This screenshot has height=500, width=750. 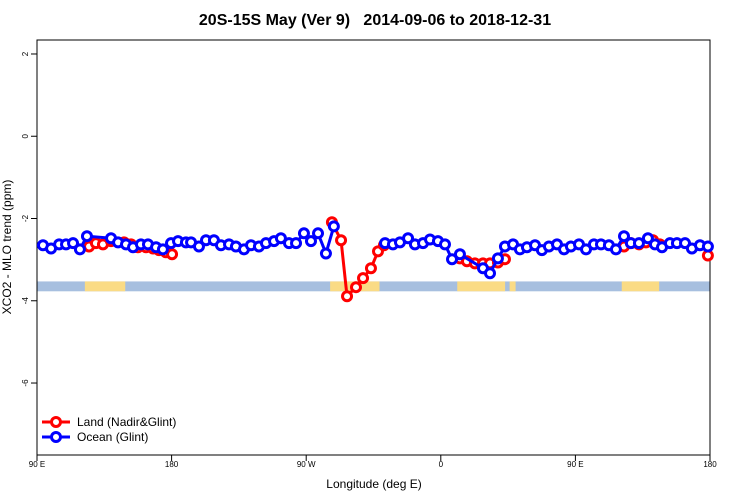 What do you see at coordinates (25, 383) in the screenshot?
I see `y-tick-label: -6` at bounding box center [25, 383].